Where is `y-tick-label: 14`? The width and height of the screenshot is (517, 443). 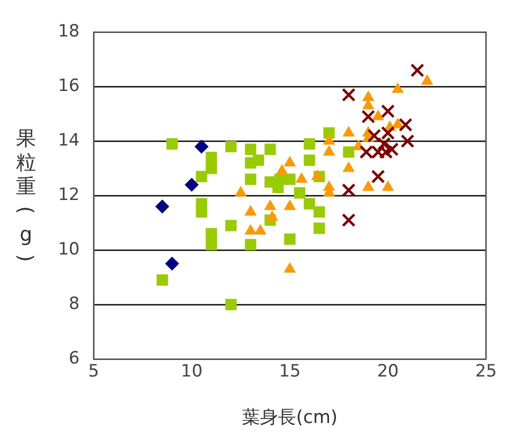
y-tick-label: 14 is located at coordinates (69, 140).